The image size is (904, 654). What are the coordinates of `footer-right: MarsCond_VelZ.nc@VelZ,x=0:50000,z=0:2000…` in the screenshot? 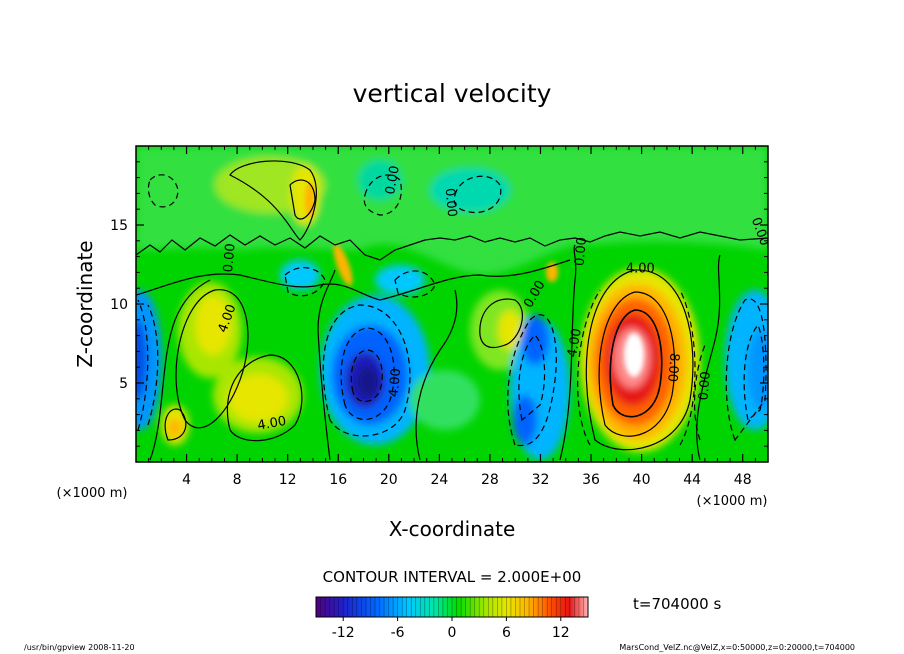 It's located at (737, 647).